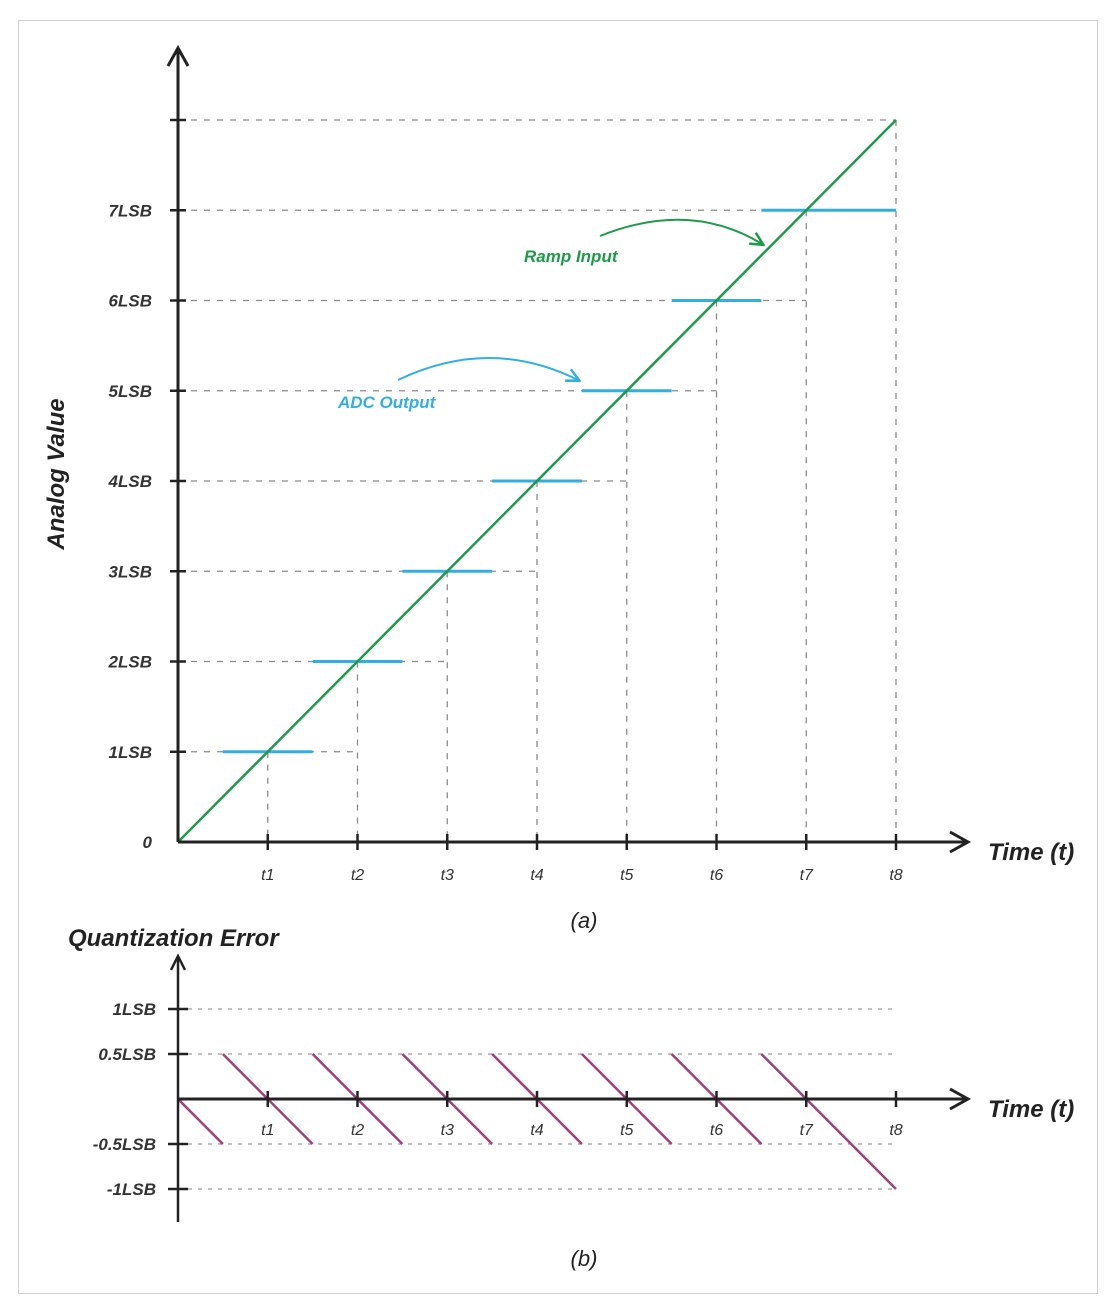 The image size is (1118, 1306). I want to click on chart-a-x-tick-label: t4, so click(536, 875).